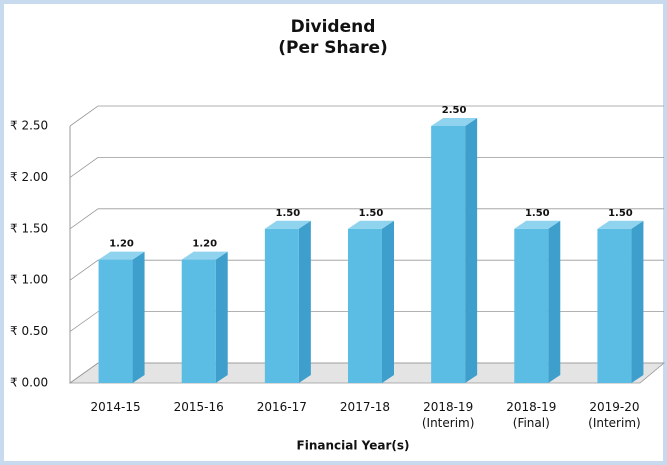 The height and width of the screenshot is (465, 667). What do you see at coordinates (614, 415) in the screenshot?
I see `x-tick-label: 2019-20 (Interim)` at bounding box center [614, 415].